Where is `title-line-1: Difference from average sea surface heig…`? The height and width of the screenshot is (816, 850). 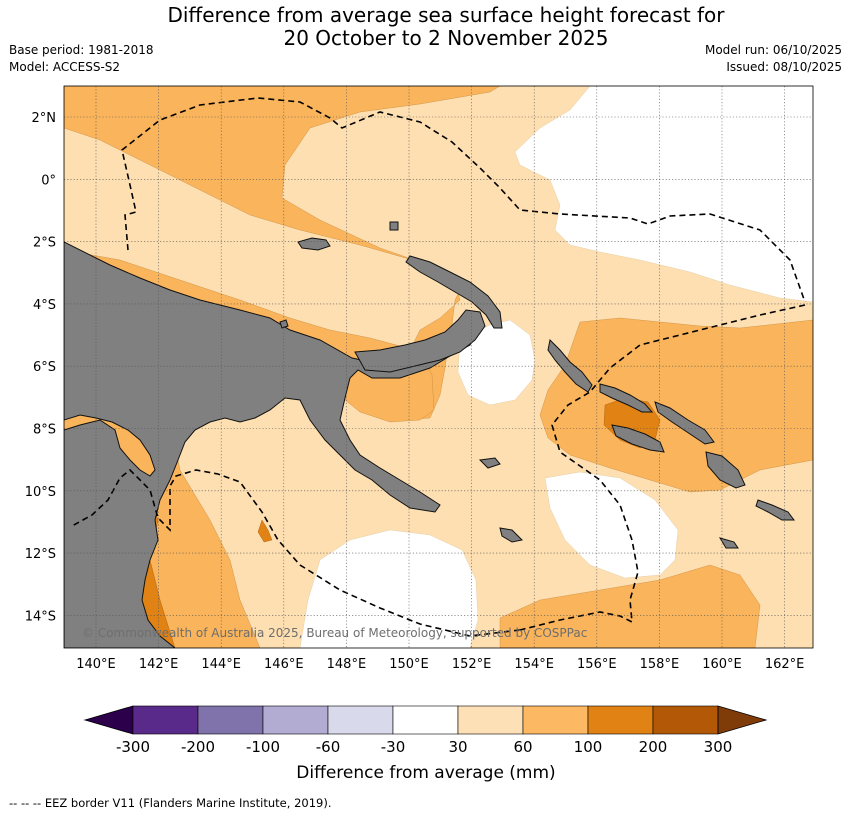 title-line-1: Difference from average sea surface heig… is located at coordinates (446, 15).